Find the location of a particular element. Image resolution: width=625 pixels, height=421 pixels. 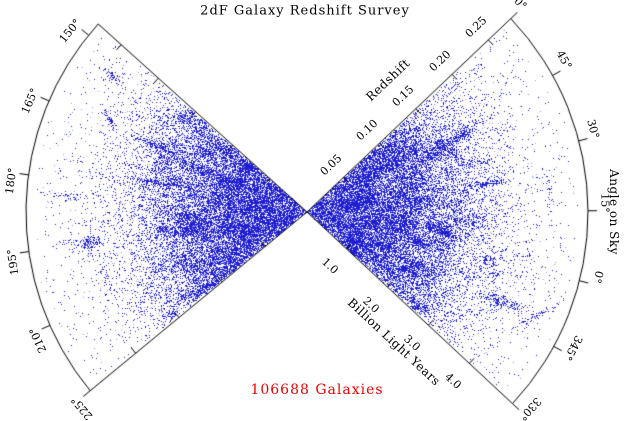

galaxy-count-label: 106688 Galaxies is located at coordinates (317, 390).